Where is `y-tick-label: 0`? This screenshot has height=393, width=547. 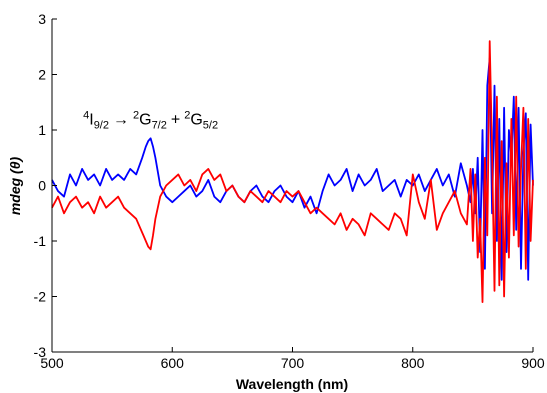
y-tick-label: 0 is located at coordinates (42, 186).